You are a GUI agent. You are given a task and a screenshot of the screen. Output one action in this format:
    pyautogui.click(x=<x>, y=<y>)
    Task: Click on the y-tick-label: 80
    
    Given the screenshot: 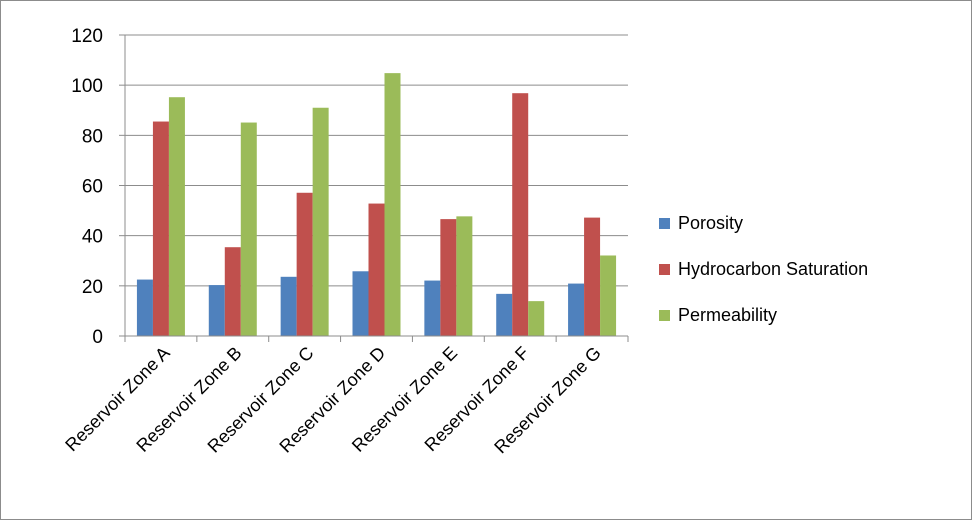 What is the action you would take?
    pyautogui.click(x=92, y=136)
    